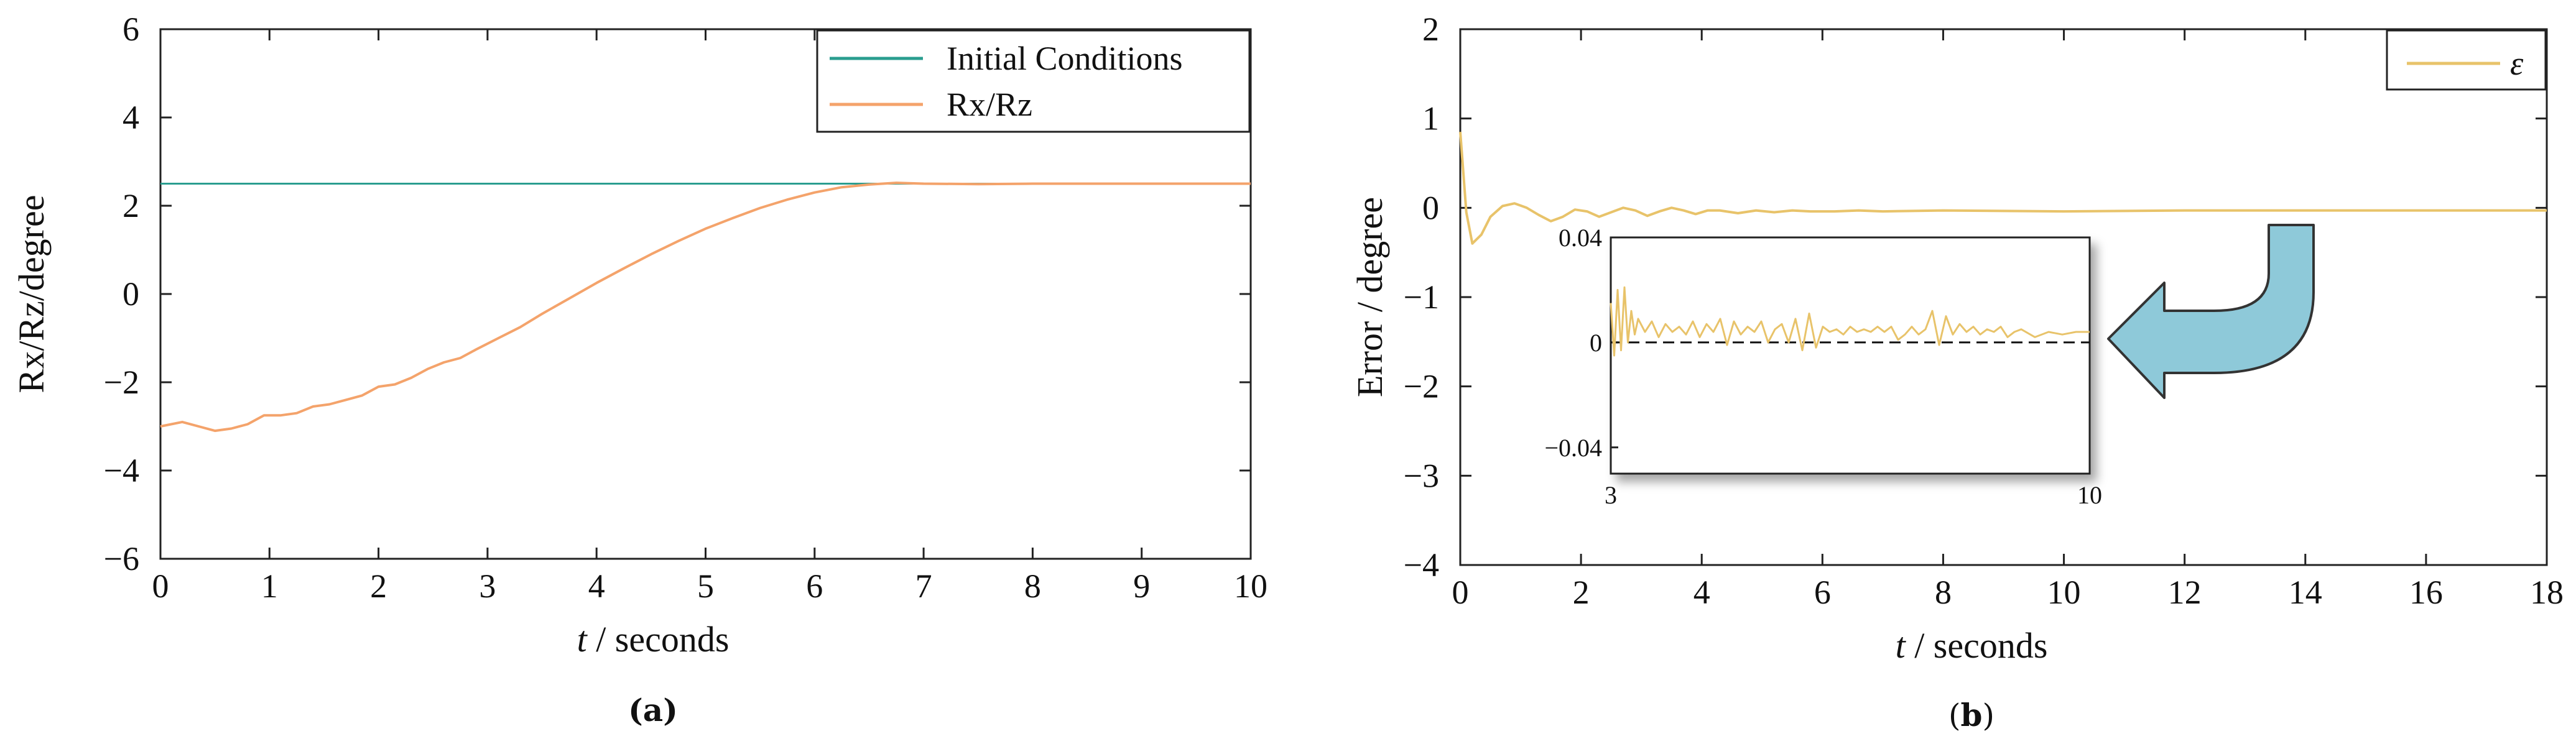  I want to click on panel-b-series, so click(2004, 188).